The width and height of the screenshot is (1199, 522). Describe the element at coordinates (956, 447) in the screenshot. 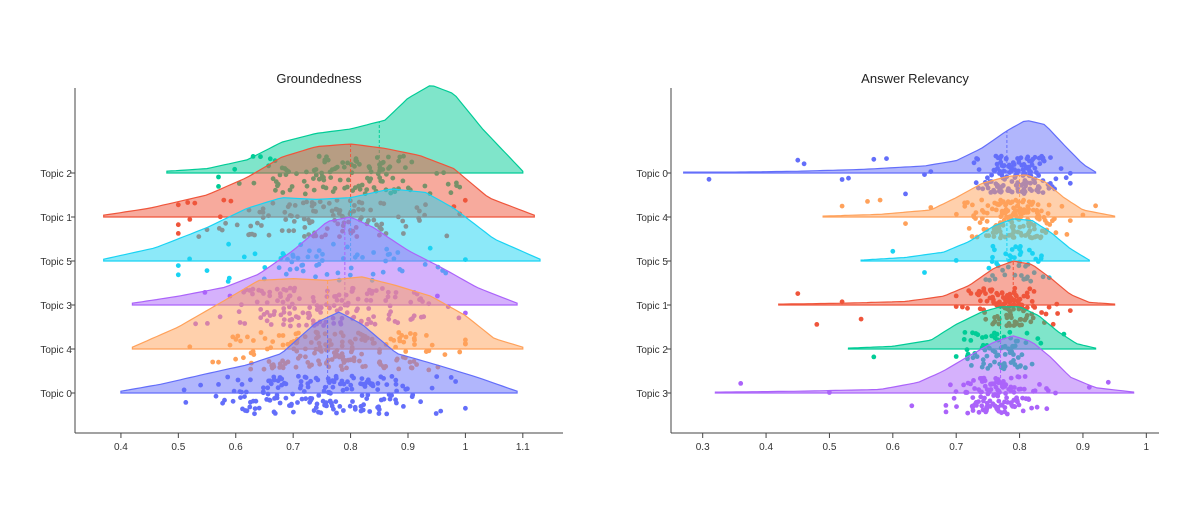

I see `x-tick-label: 0.7` at that location.